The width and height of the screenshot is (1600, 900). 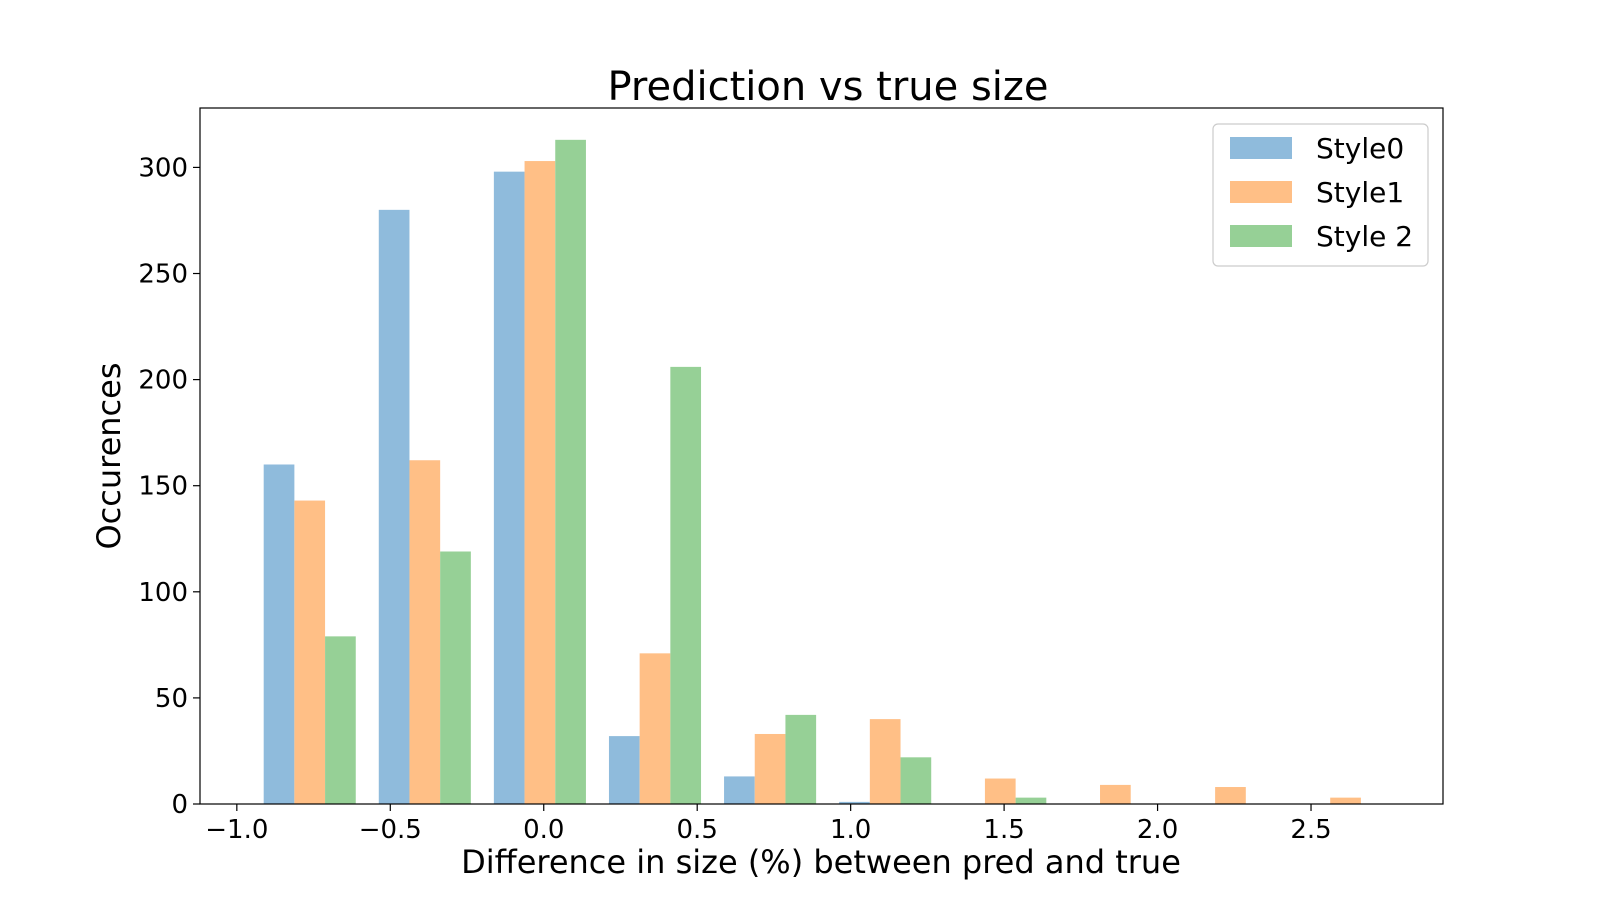 What do you see at coordinates (1157, 830) in the screenshot?
I see `x-tick-label: 2.0` at bounding box center [1157, 830].